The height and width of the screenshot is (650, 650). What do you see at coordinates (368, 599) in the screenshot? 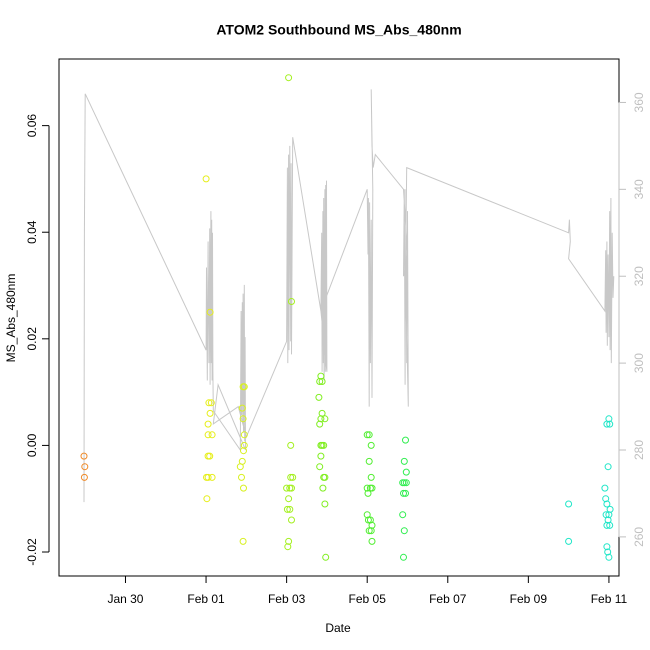
I see `x-tick-label: Feb 05` at bounding box center [368, 599].